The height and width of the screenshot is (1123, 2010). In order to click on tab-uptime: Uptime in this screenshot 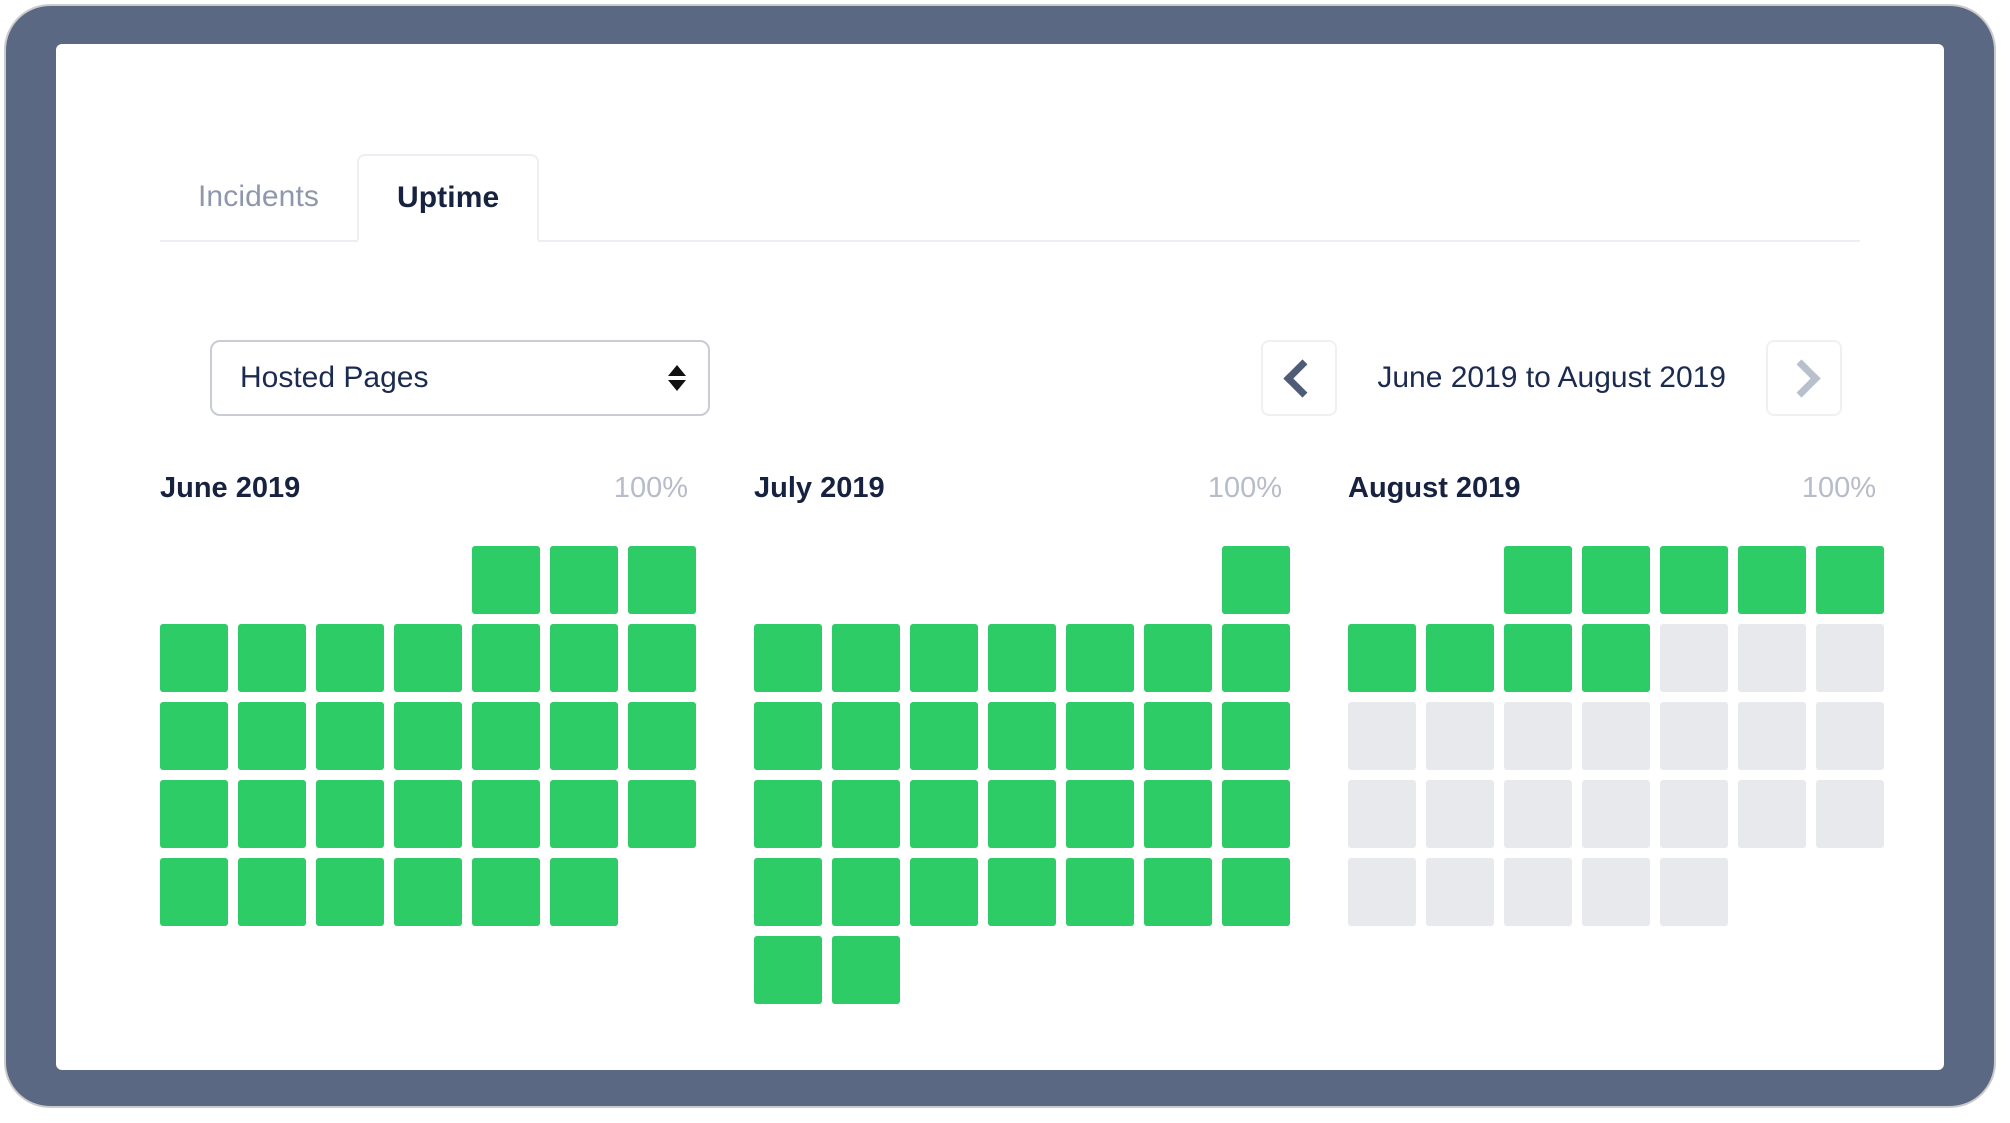, I will do `click(448, 198)`.